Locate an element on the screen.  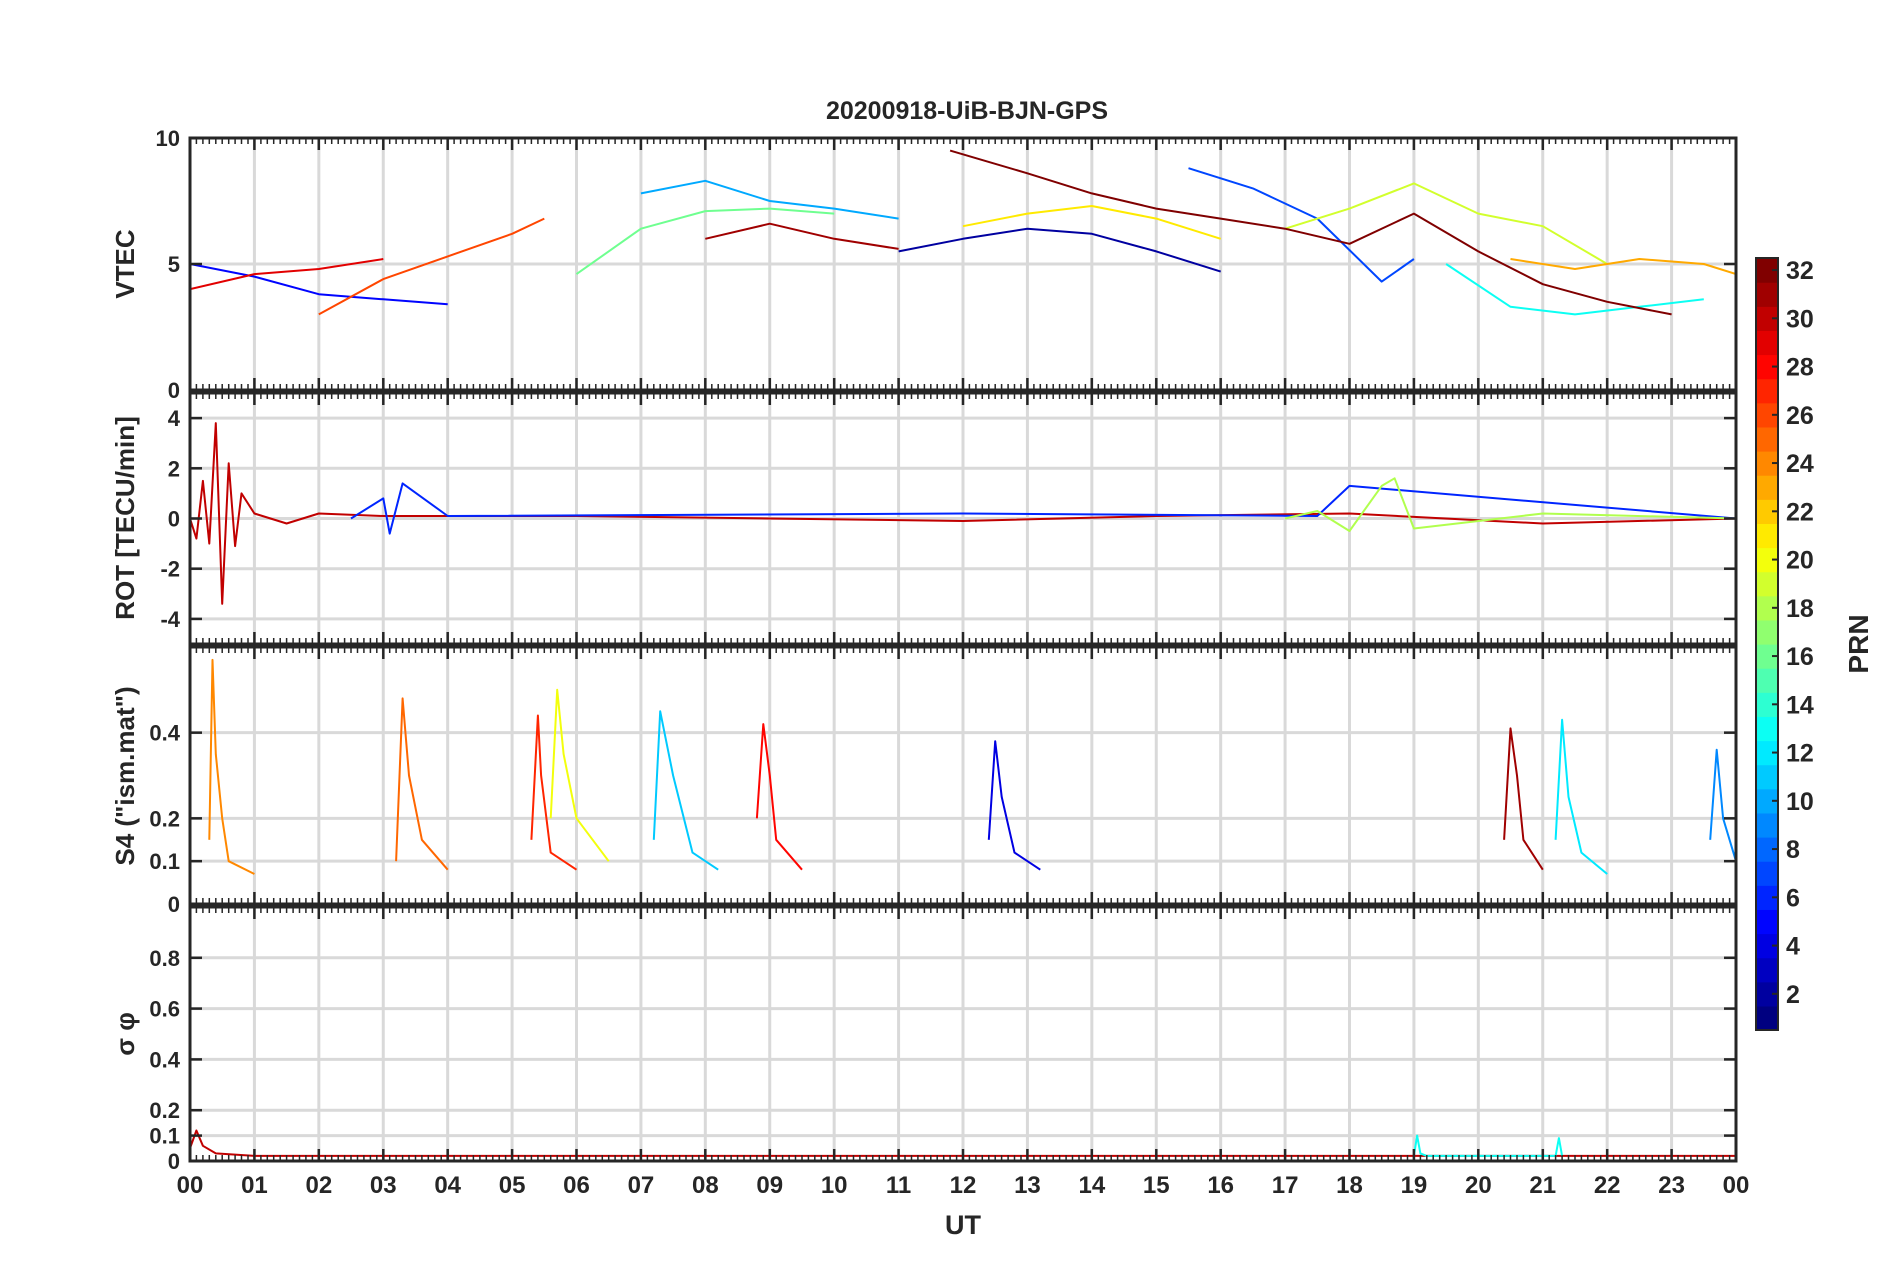
y-tick-label: 0.6 is located at coordinates (164, 1009).